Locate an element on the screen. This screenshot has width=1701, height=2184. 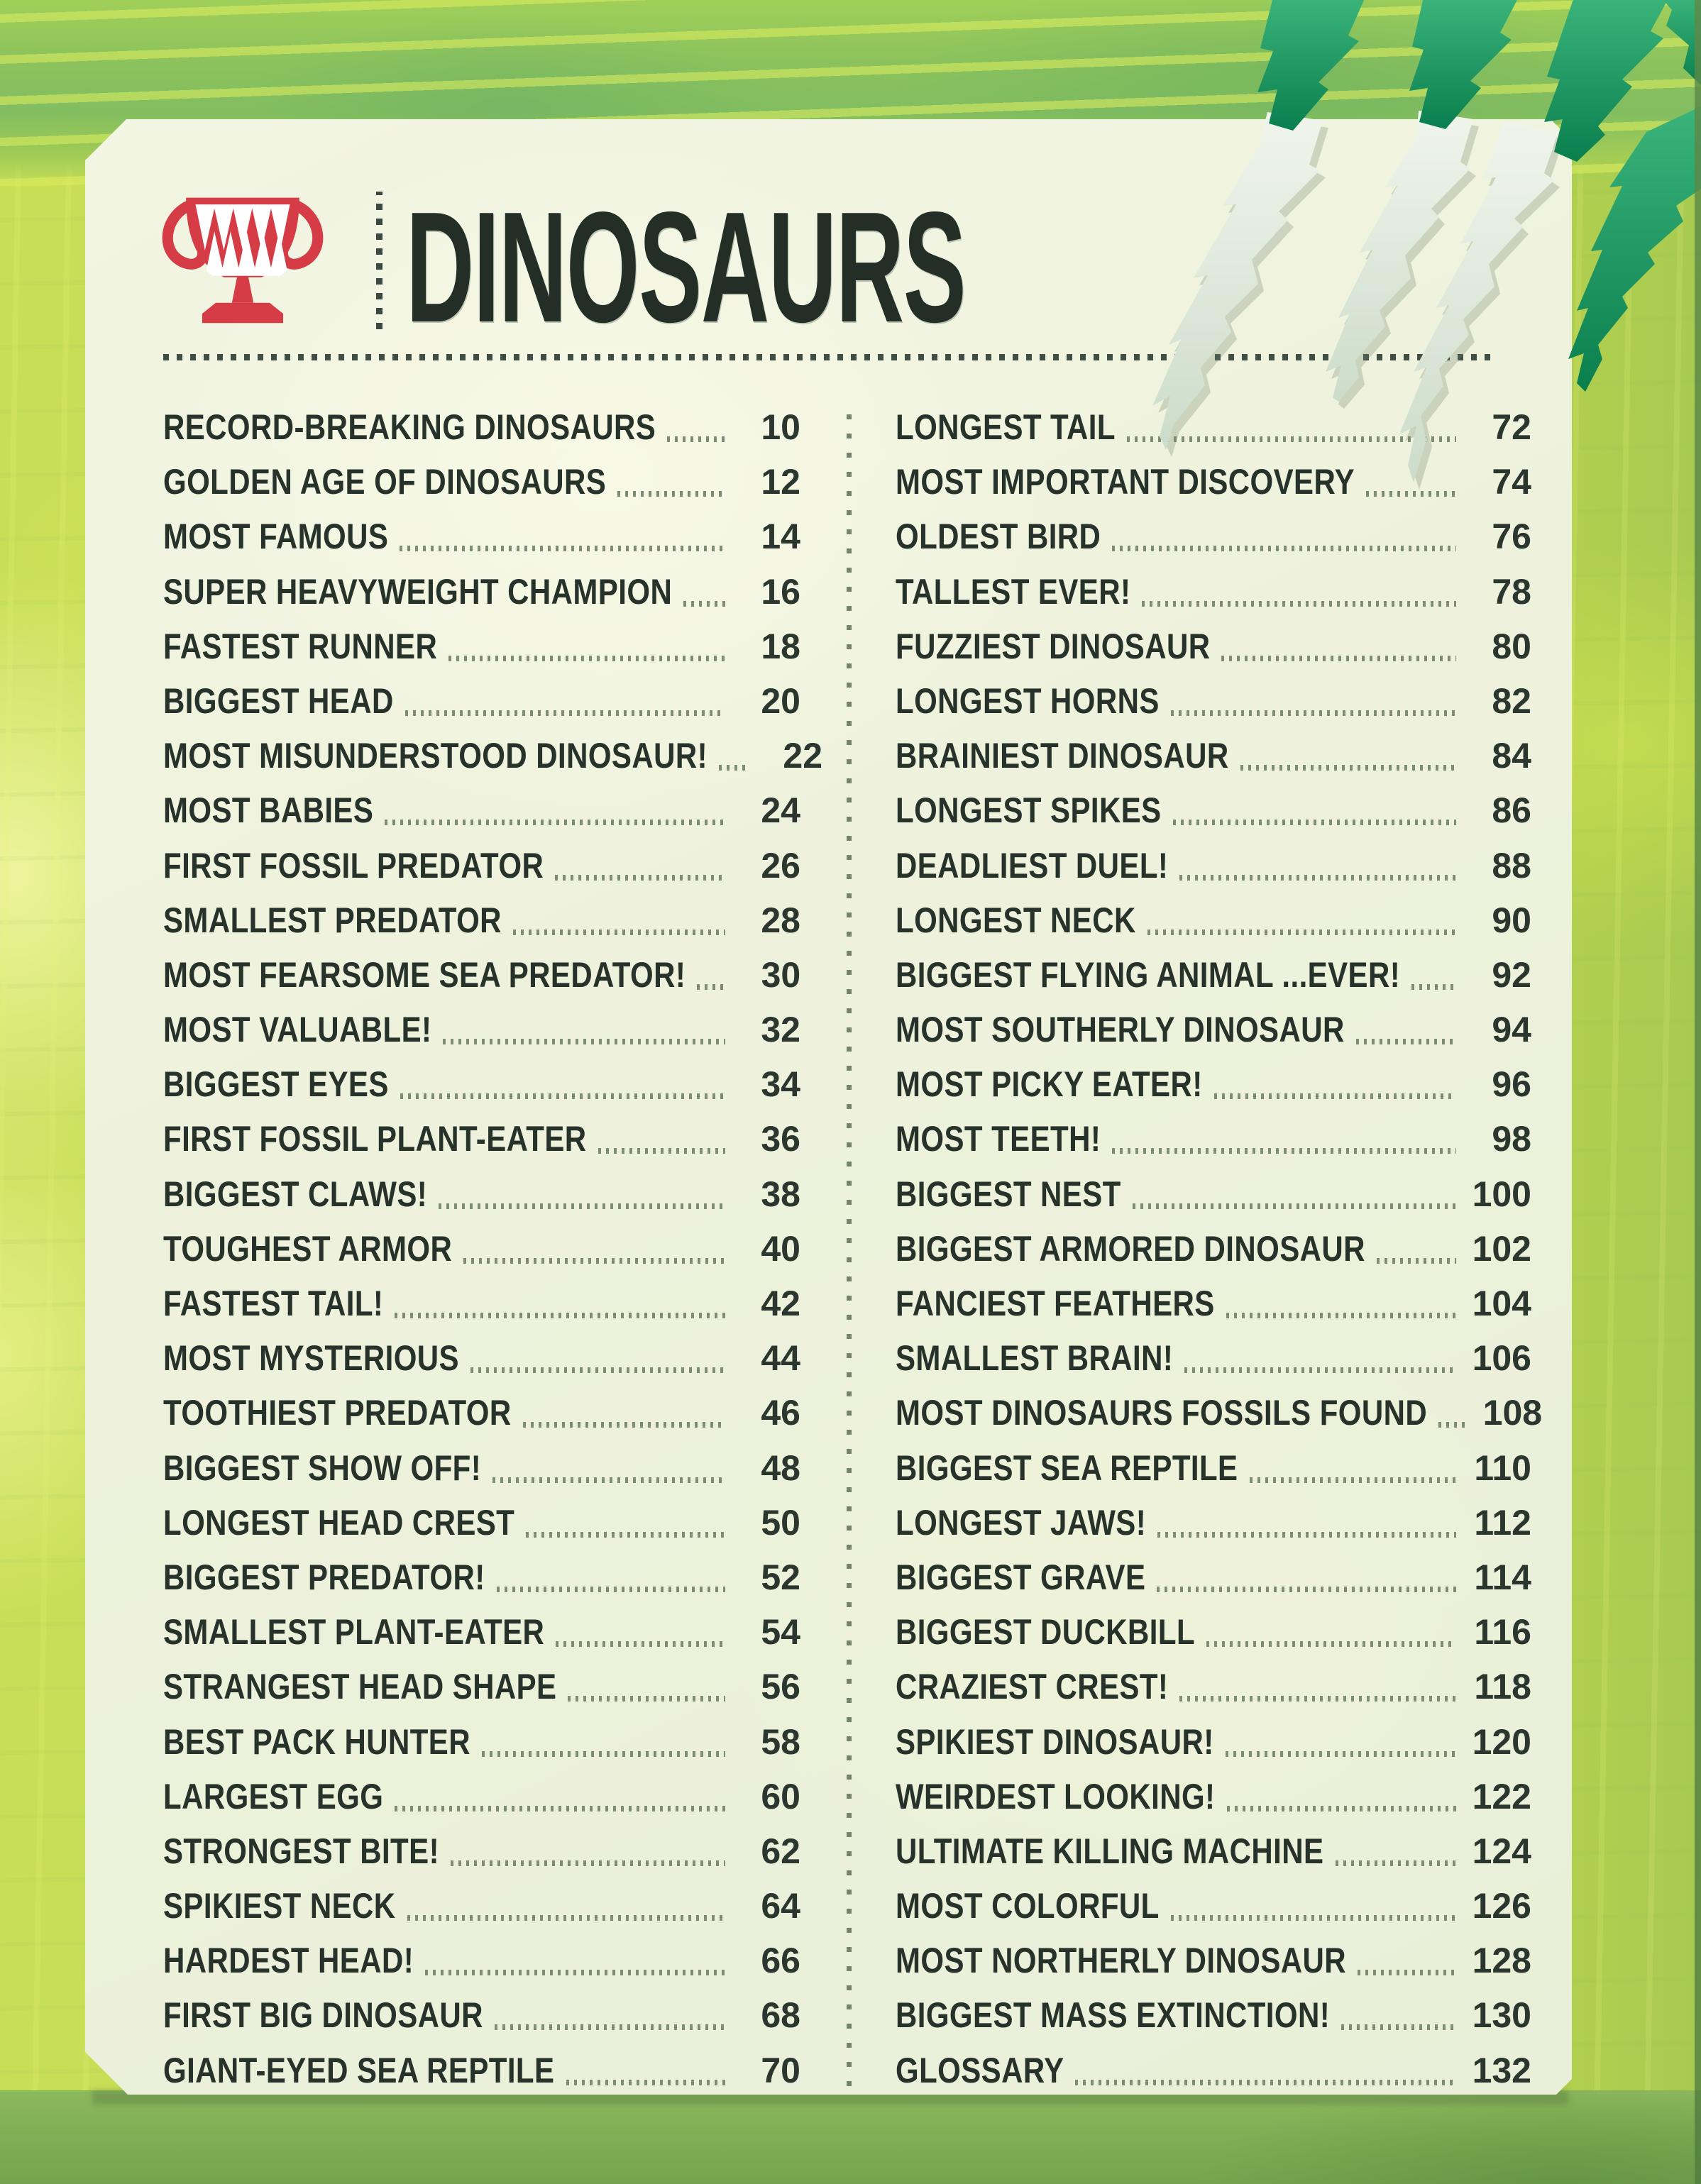
toc-entry-title: BIGGEST SEA REPTILE is located at coordinates (1067, 1467).